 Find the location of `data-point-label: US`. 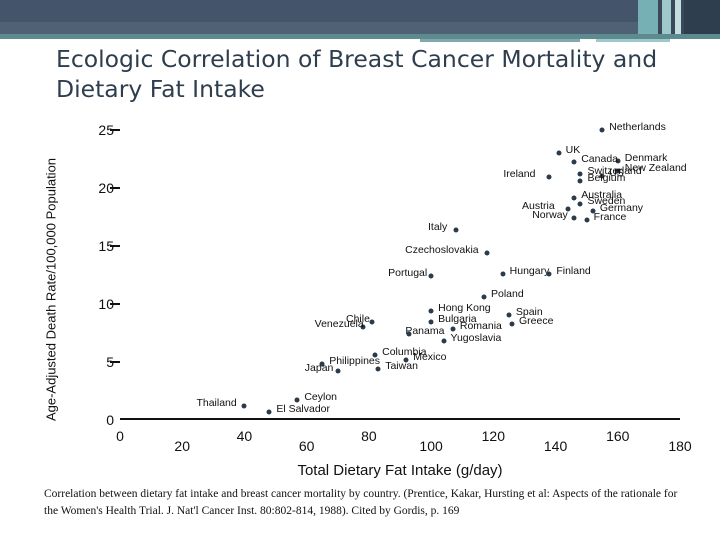

data-point-label: US is located at coordinates (616, 173).